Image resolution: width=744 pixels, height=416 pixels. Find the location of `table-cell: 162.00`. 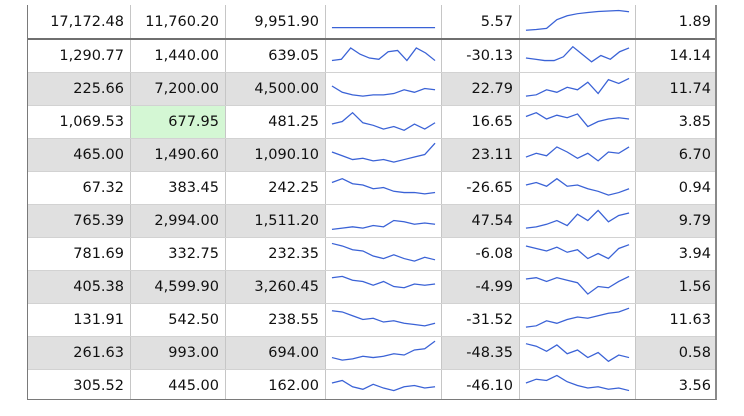

table-cell: 162.00 is located at coordinates (276, 385).